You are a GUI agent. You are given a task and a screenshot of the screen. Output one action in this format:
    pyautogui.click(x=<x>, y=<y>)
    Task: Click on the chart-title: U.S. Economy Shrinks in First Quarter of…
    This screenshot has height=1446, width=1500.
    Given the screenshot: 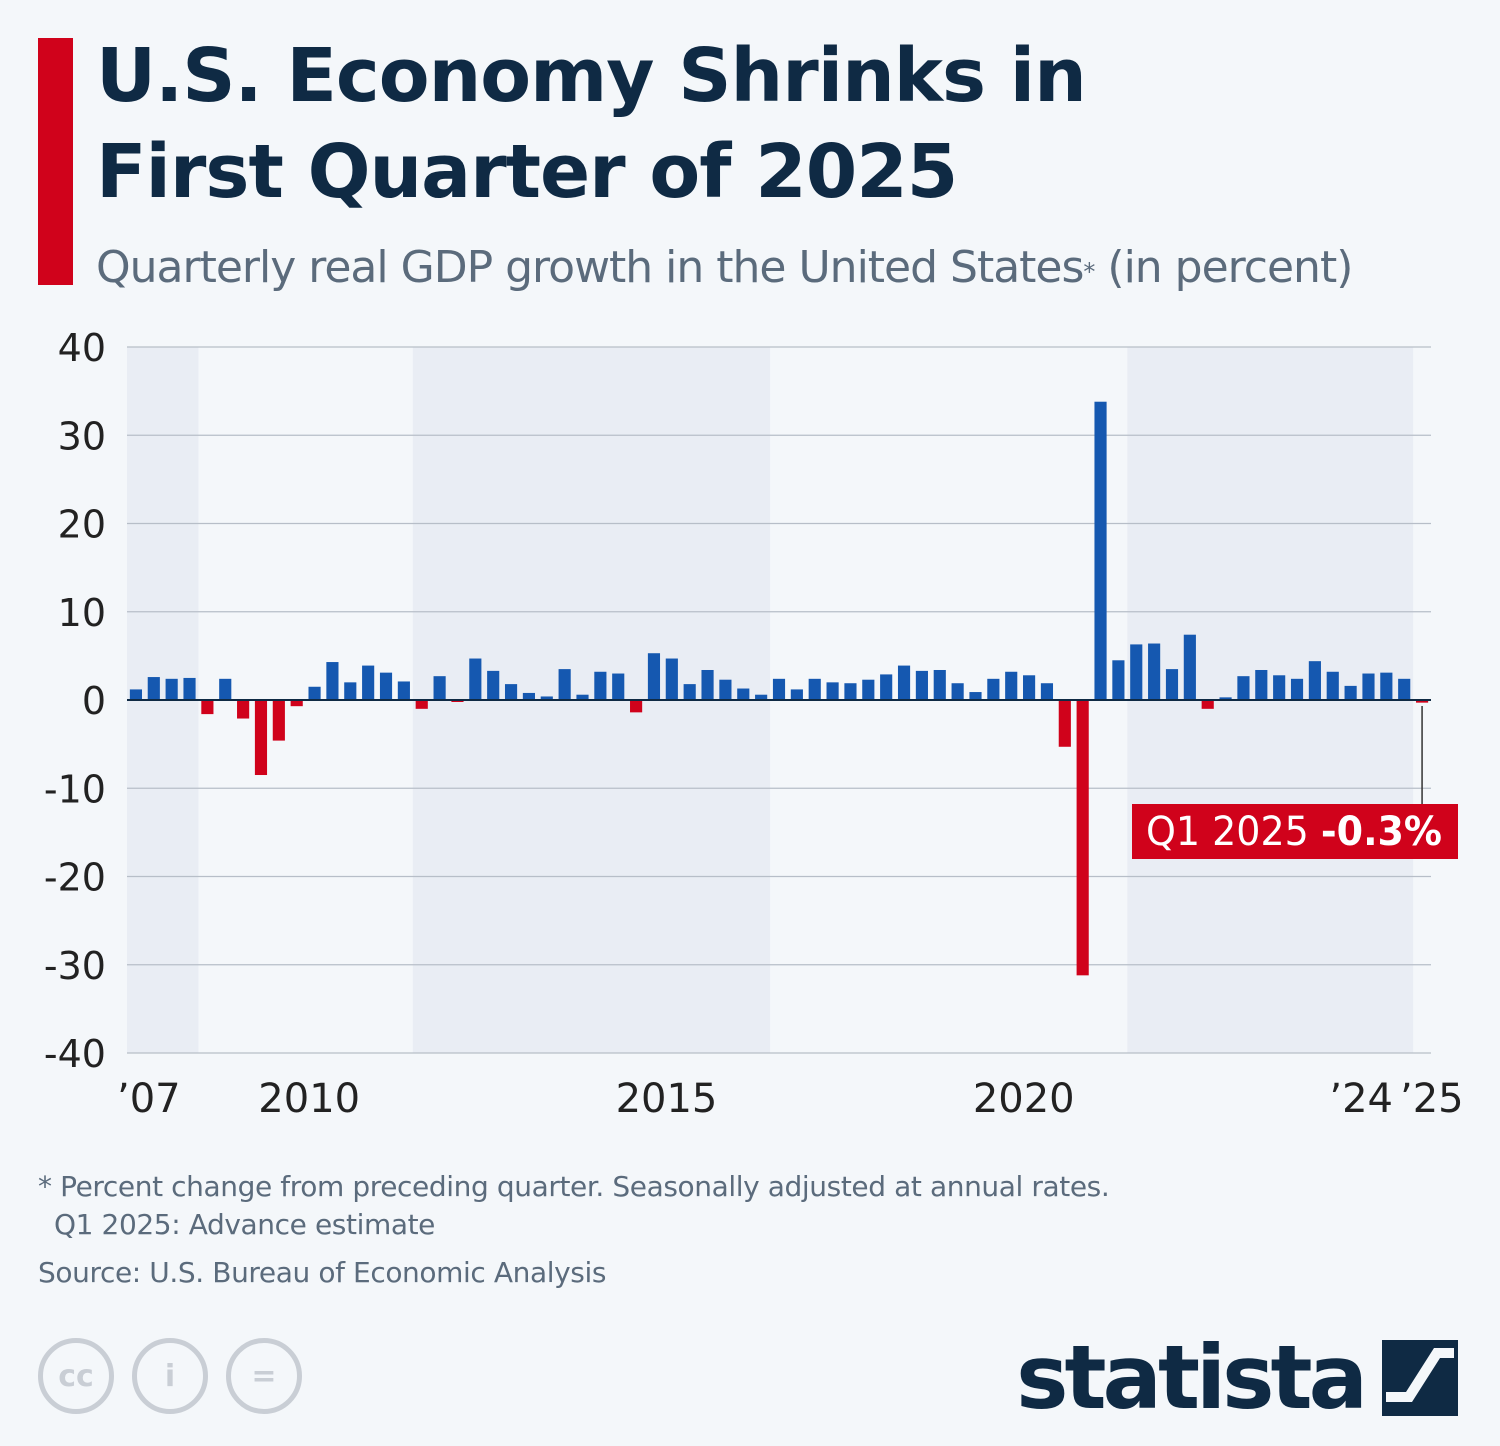 What is the action you would take?
    pyautogui.click(x=591, y=124)
    